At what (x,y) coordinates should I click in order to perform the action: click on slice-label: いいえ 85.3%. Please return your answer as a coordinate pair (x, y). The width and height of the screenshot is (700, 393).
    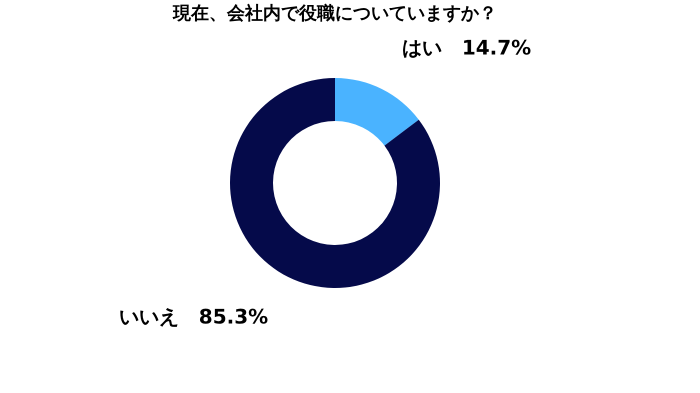
    Looking at the image, I should click on (193, 316).